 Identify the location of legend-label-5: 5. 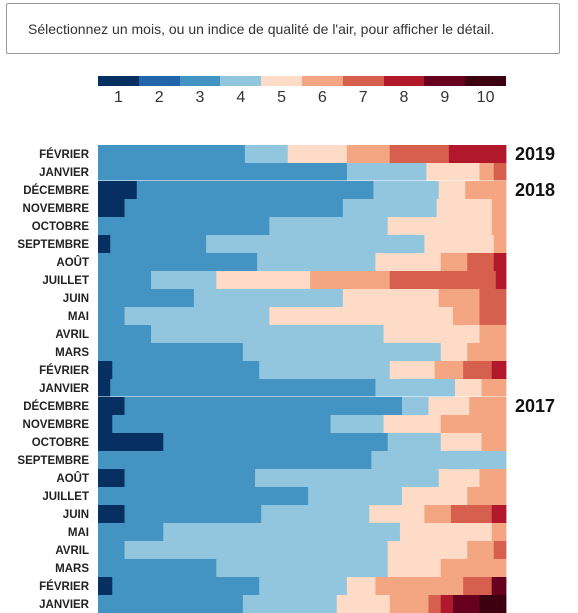
(282, 97).